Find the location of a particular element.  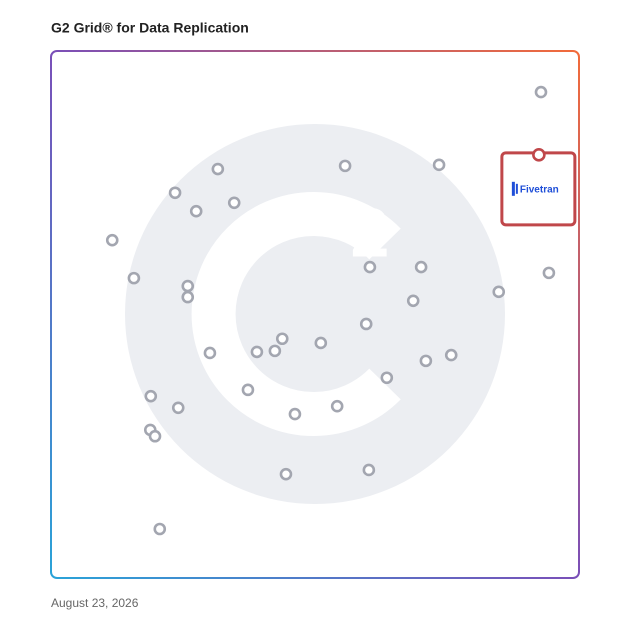

highlight-label: Fivetran is located at coordinates (539, 189).